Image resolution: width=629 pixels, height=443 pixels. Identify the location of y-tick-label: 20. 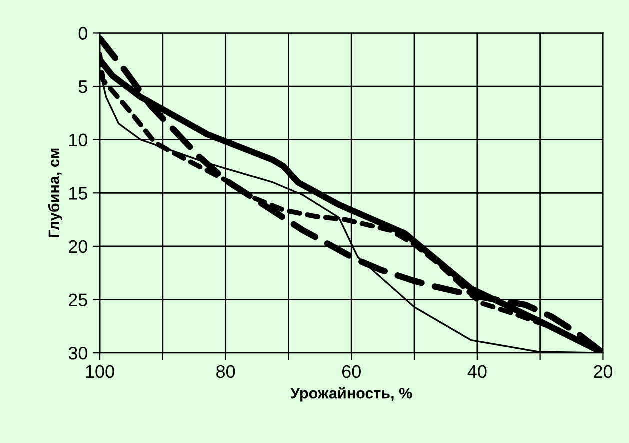
(78, 247).